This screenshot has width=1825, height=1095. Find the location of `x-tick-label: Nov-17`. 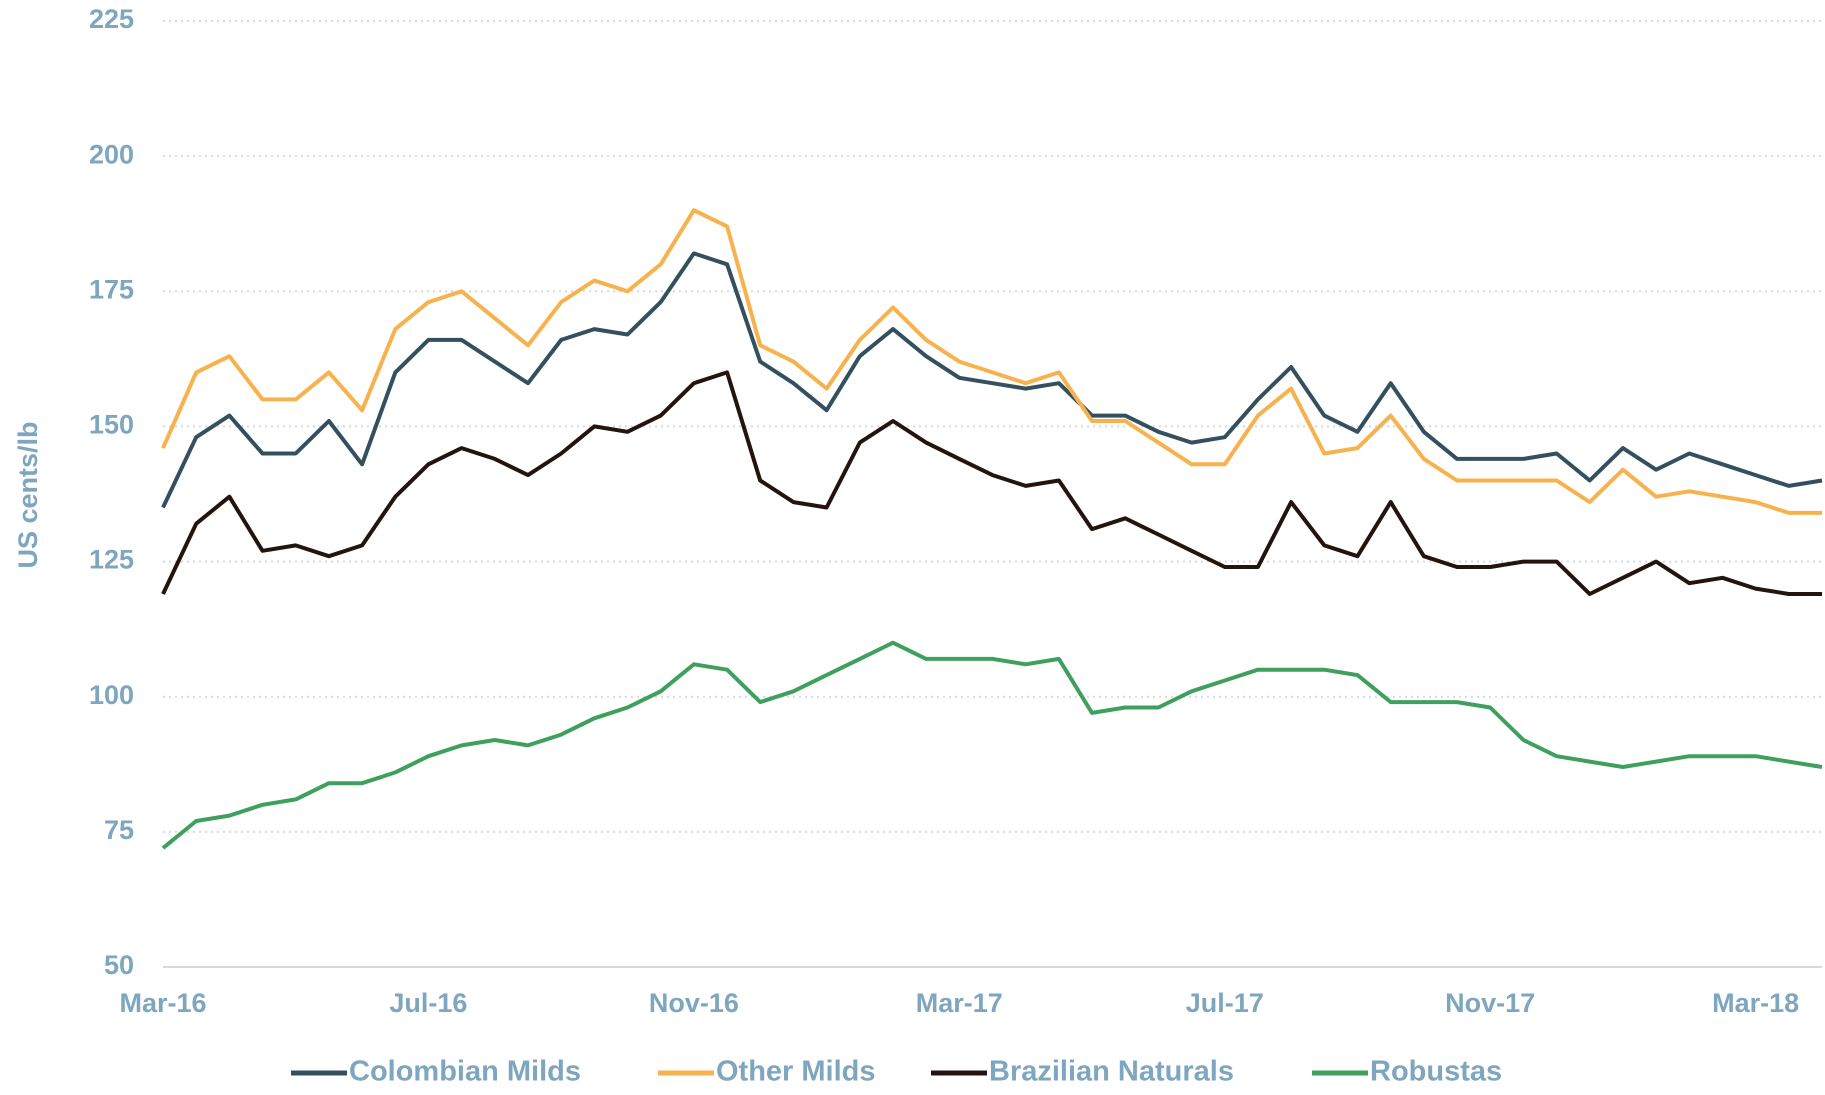

x-tick-label: Nov-17 is located at coordinates (1490, 1003).